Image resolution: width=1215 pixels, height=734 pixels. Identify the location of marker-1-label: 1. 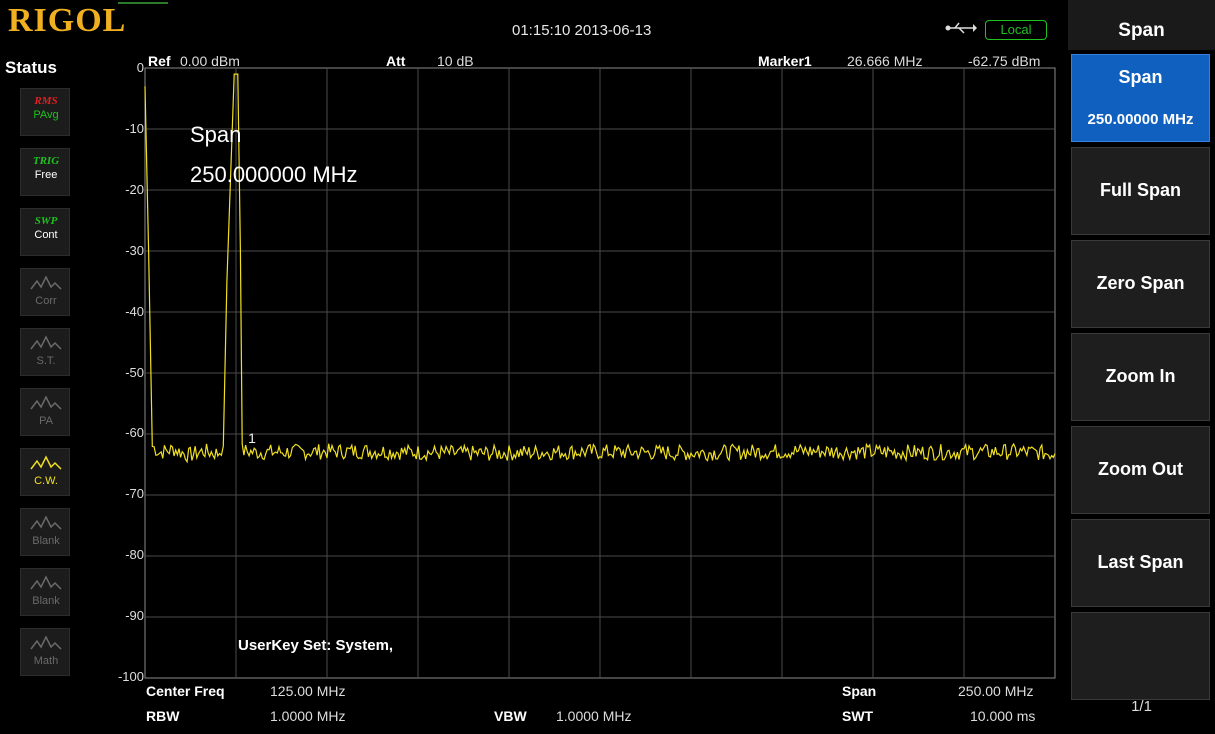
(252, 438).